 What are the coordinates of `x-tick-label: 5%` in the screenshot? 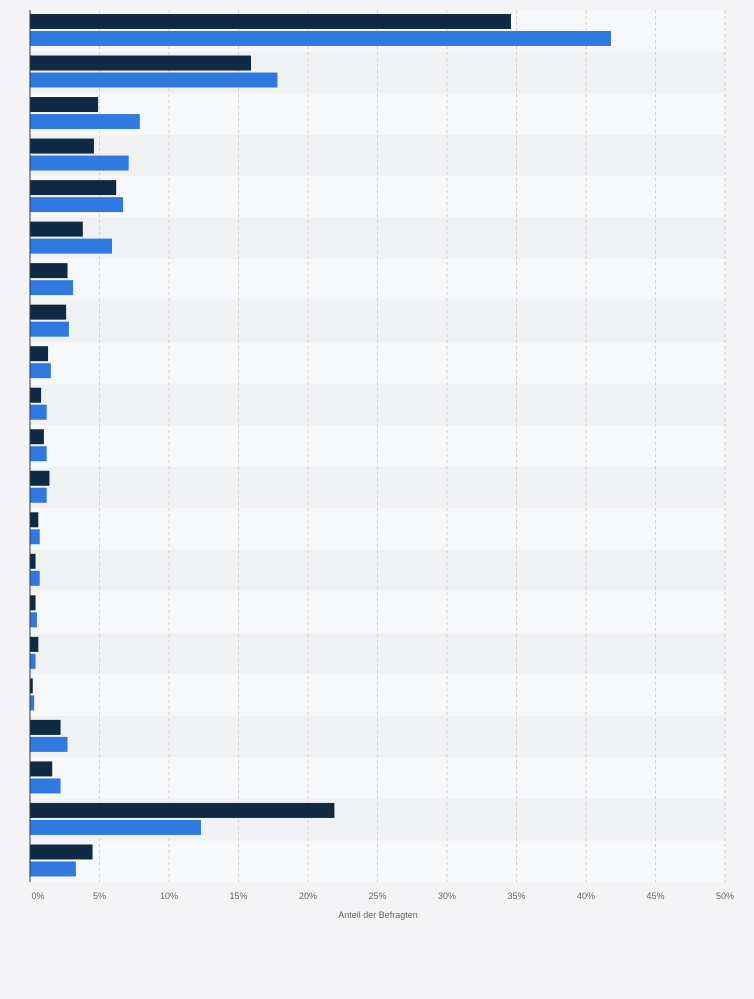 It's located at (99, 896).